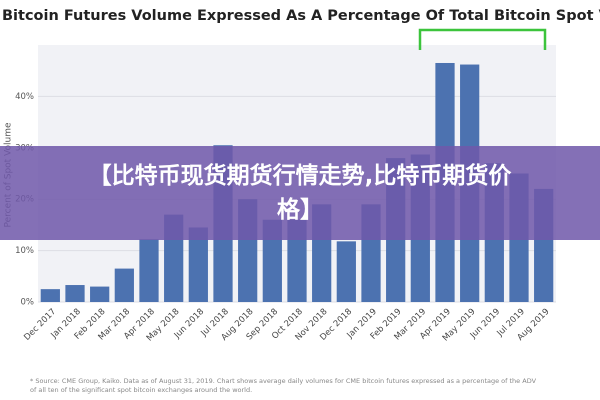 This screenshot has width=600, height=400. Describe the element at coordinates (28, 303) in the screenshot. I see `y-tick-label: 0%` at that location.